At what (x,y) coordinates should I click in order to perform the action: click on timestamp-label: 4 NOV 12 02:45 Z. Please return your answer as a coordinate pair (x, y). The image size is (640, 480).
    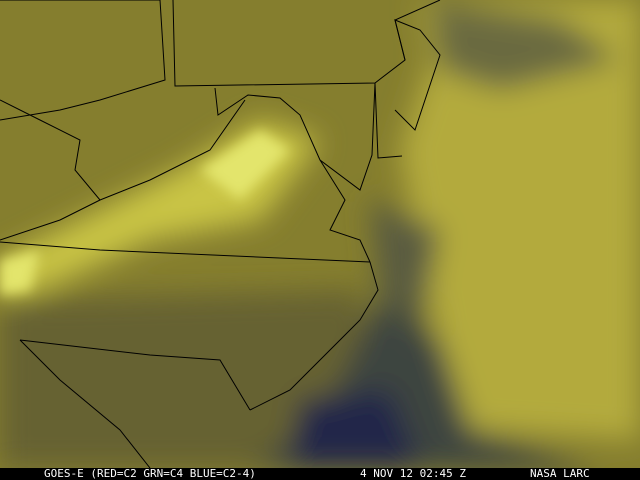
    Looking at the image, I should click on (413, 473).